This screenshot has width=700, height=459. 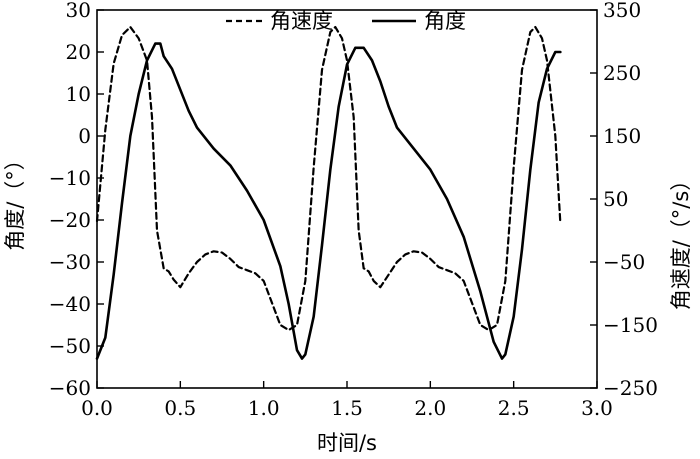 I want to click on right-axis-title: 角速度/（°/s）, so click(x=681, y=240).